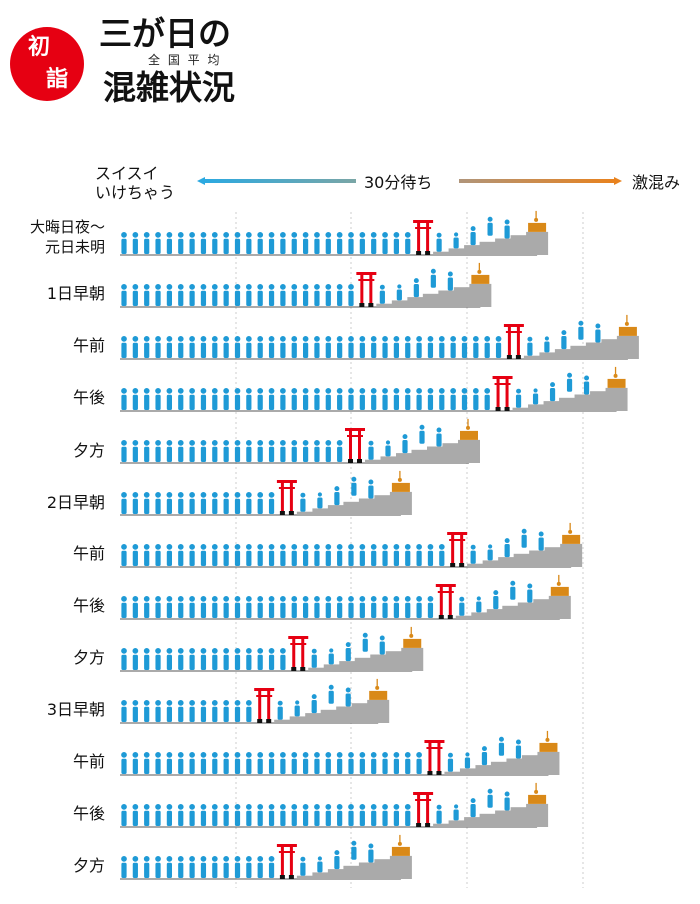 This screenshot has width=700, height=904. I want to click on offering-box-icon, so click(559, 591).